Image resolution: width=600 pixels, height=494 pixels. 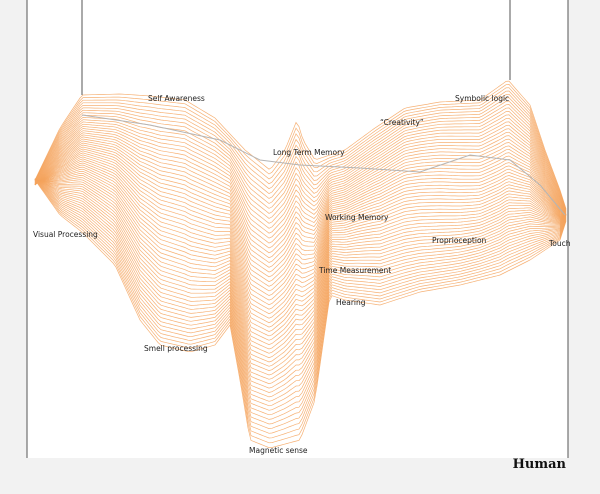 I want to click on label-self-awareness: Self Awareness, so click(x=176, y=98).